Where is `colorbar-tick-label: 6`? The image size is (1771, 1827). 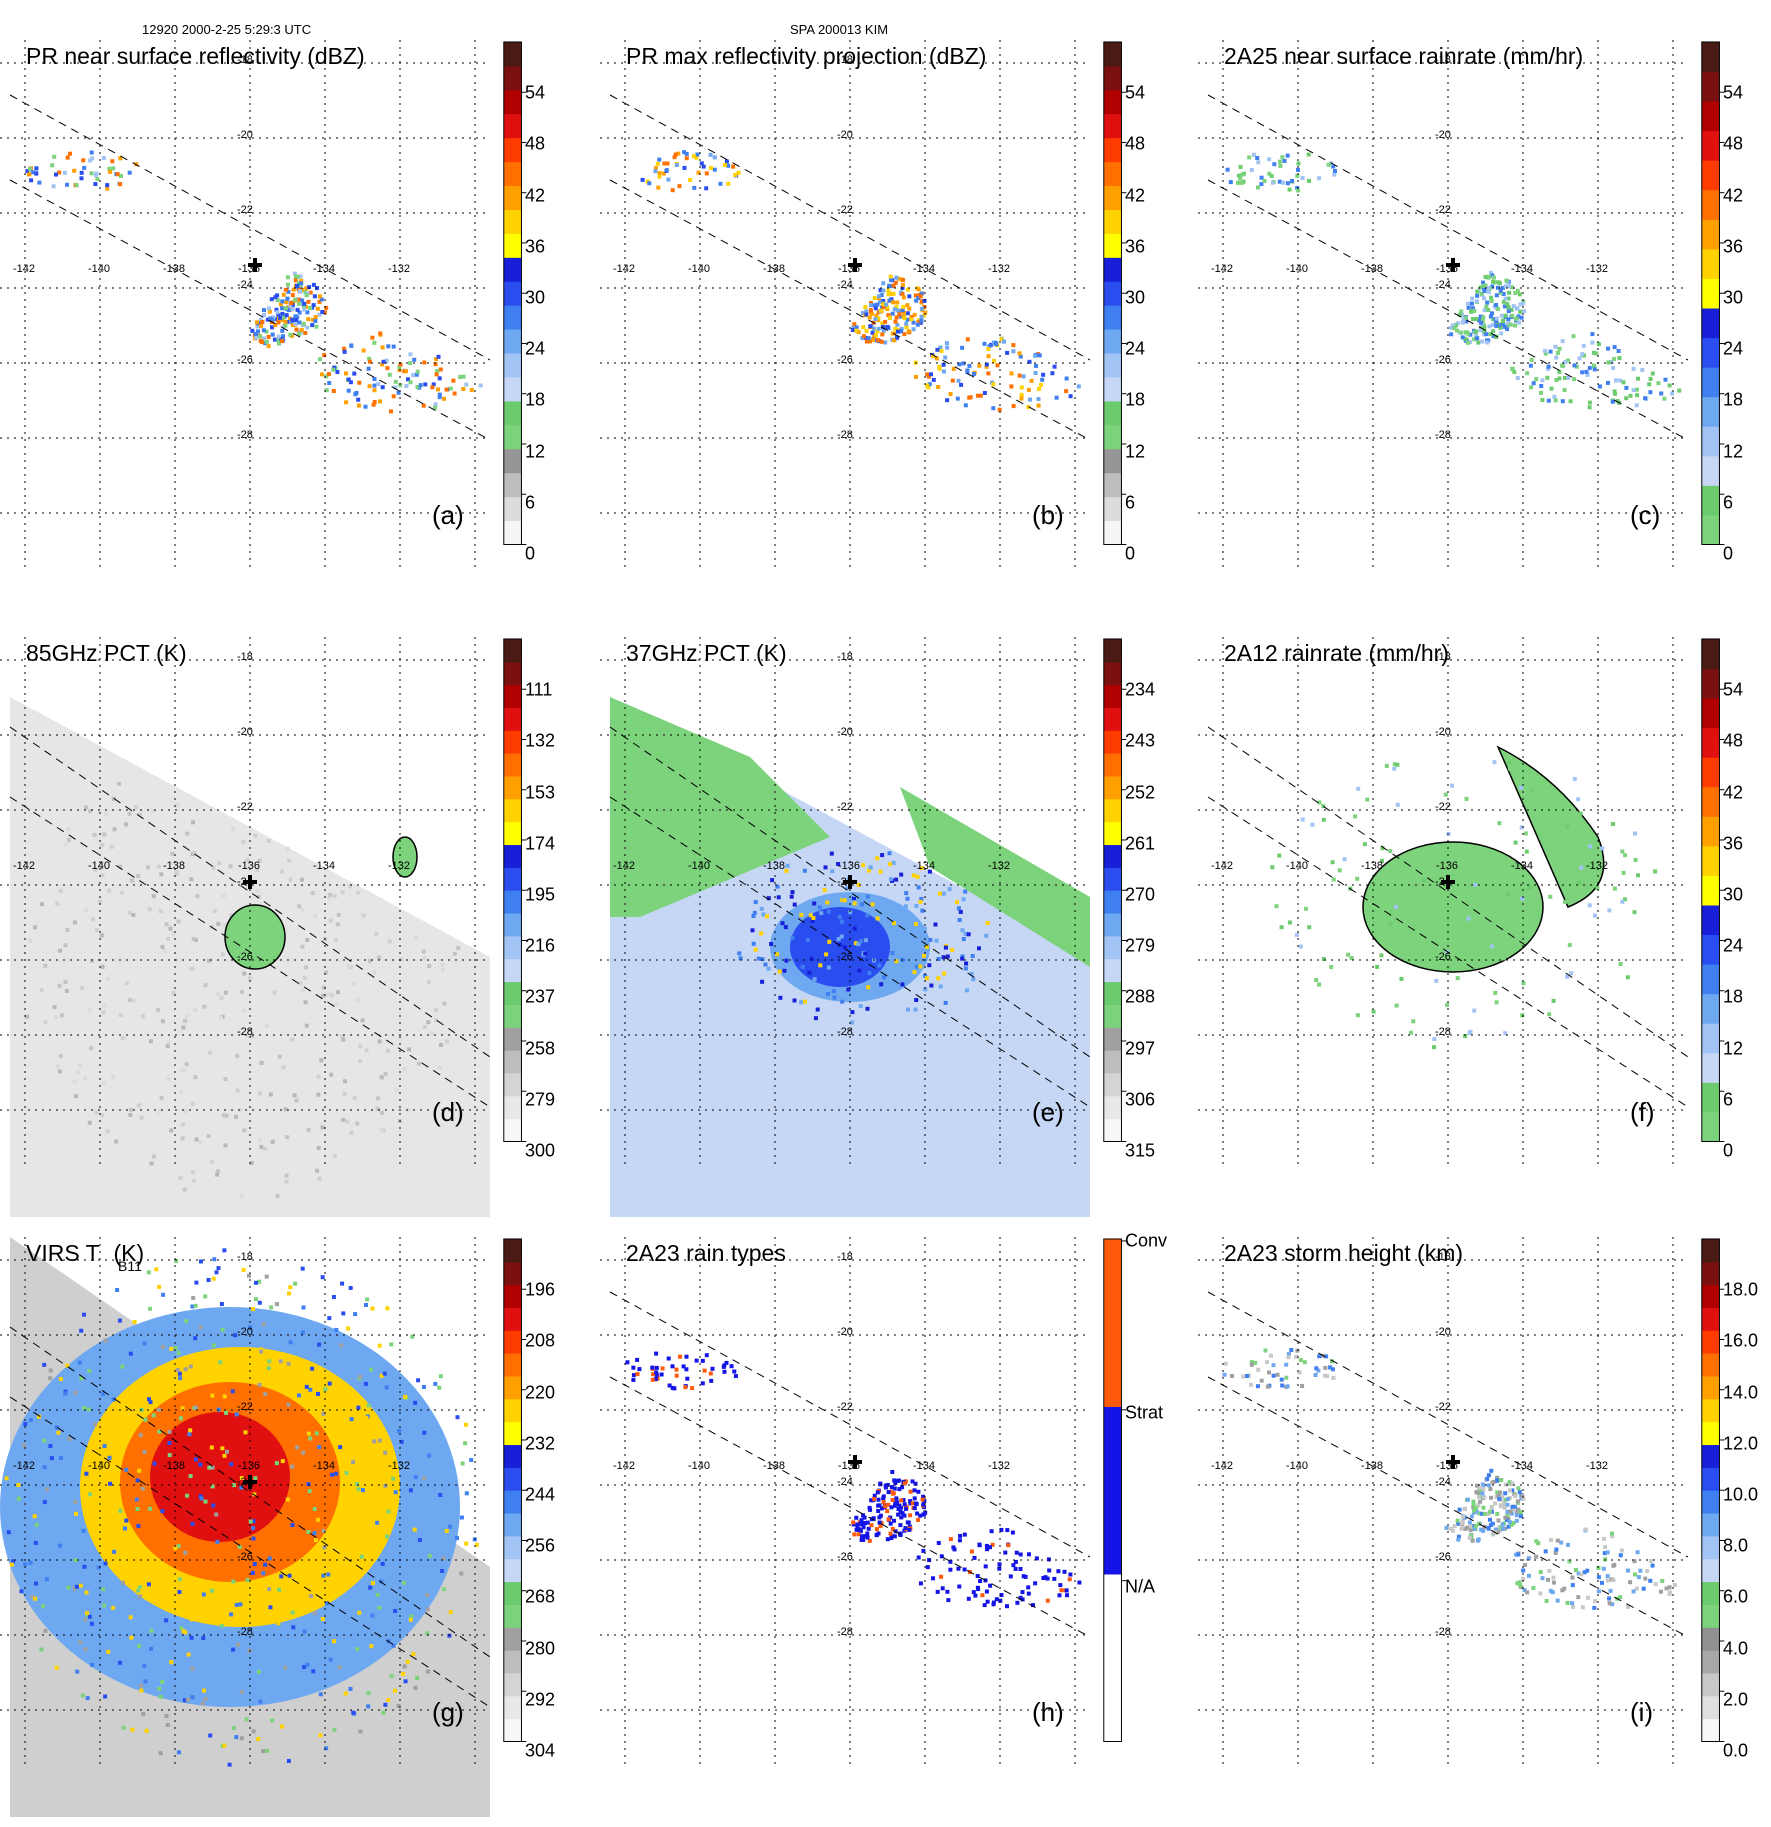
colorbar-tick-label: 6 is located at coordinates (1728, 502).